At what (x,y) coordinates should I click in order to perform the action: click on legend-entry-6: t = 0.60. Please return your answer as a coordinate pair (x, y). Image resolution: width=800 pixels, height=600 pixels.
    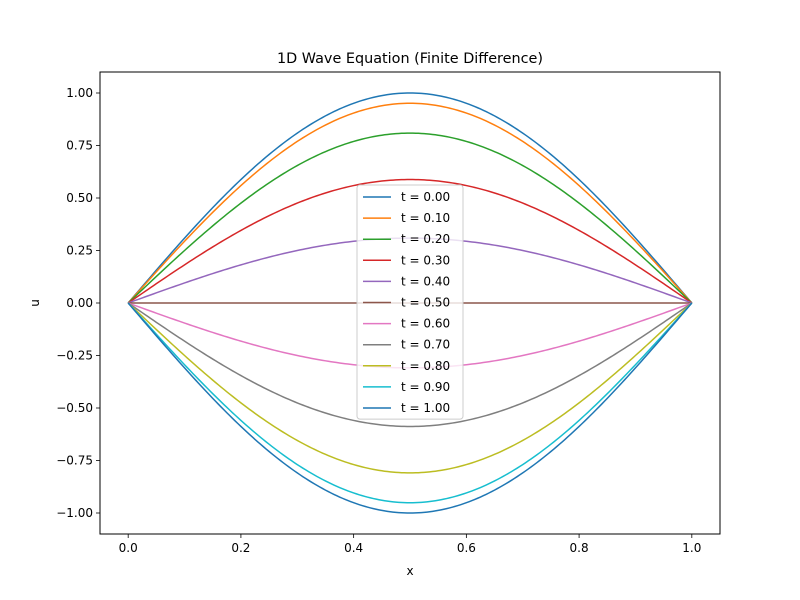
    Looking at the image, I should click on (425, 324).